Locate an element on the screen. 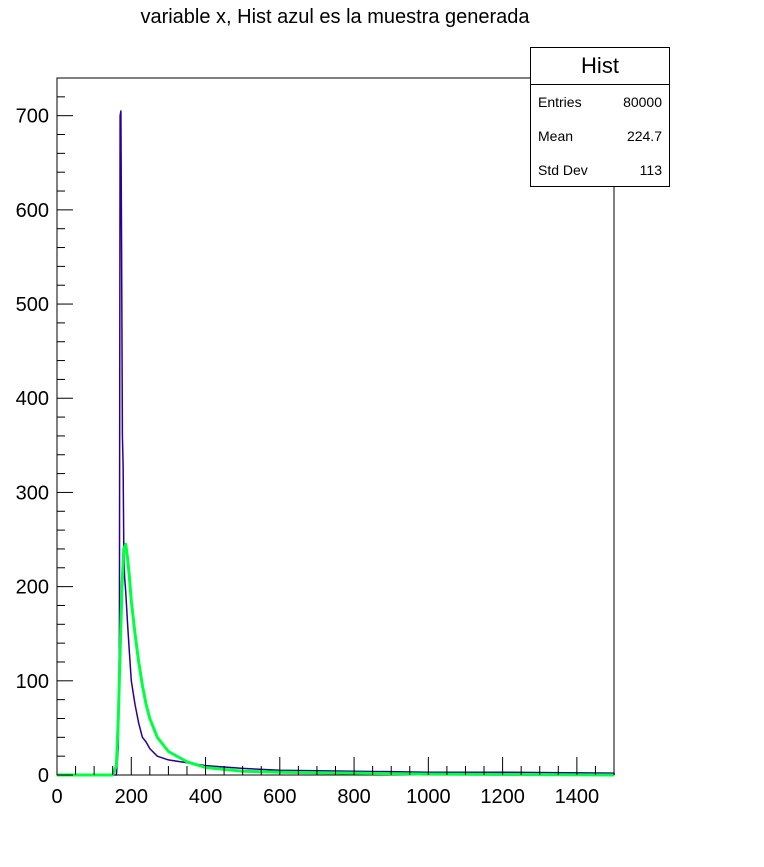 This screenshot has width=764, height=867. y-tick-label: 500 is located at coordinates (32, 305).